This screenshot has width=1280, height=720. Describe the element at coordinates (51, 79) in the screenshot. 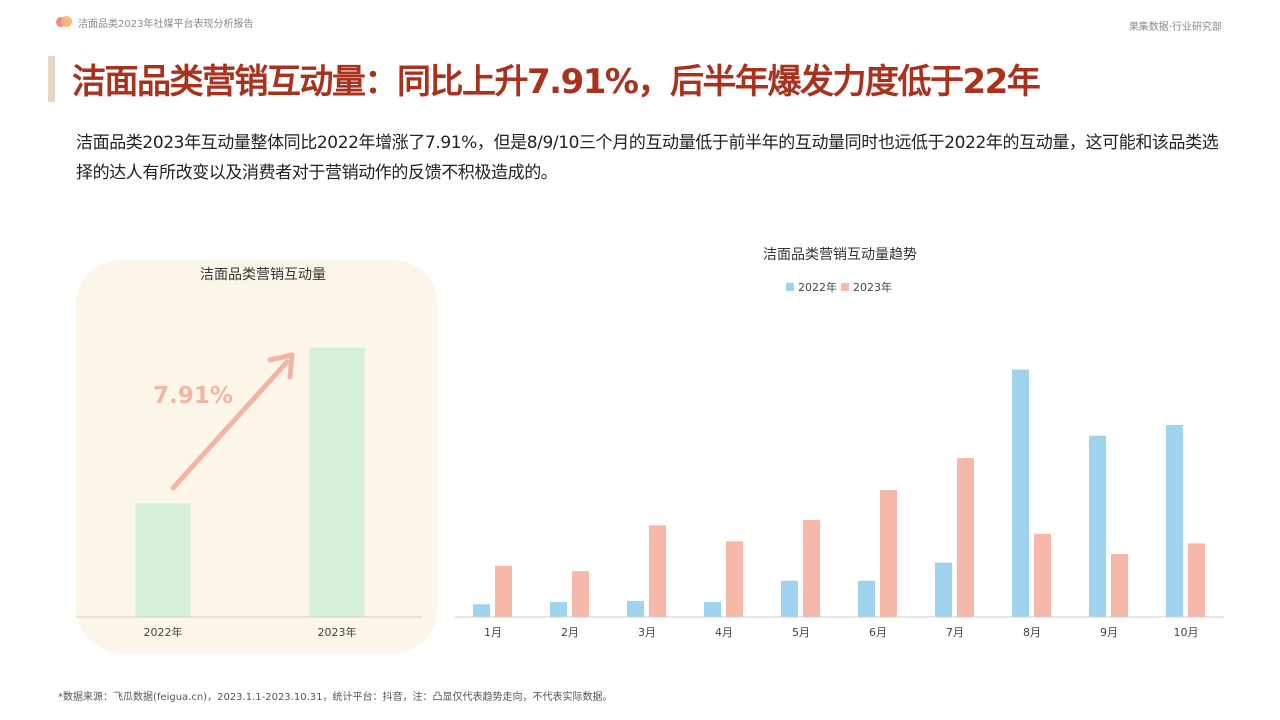

I see `title-accent-bar` at that location.